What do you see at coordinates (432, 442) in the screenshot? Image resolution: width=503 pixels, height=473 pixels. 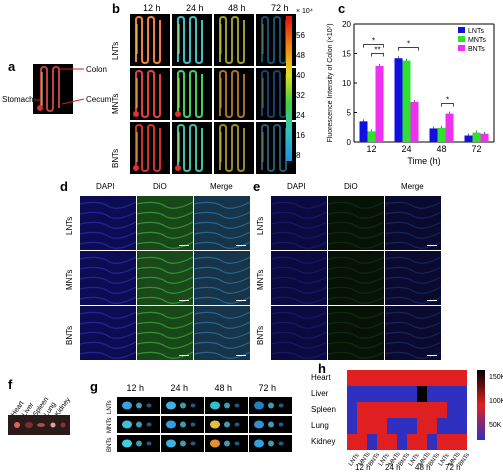 I see `h-cell-r4-c8` at bounding box center [432, 442].